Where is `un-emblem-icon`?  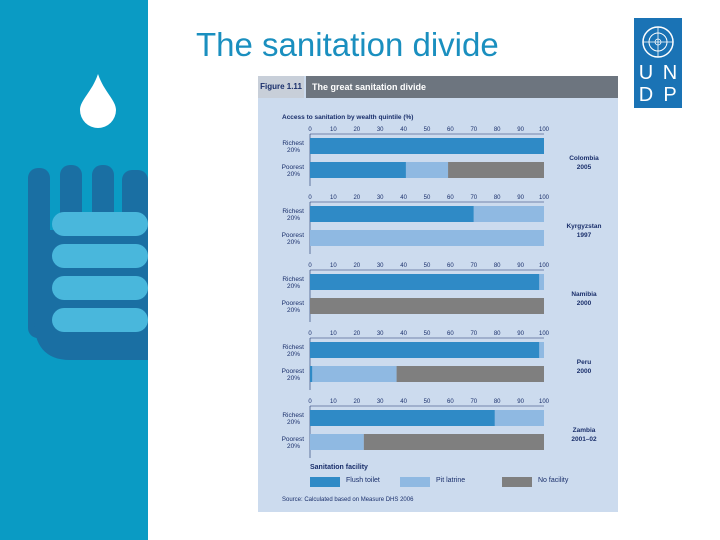
un-emblem-icon is located at coordinates (658, 42).